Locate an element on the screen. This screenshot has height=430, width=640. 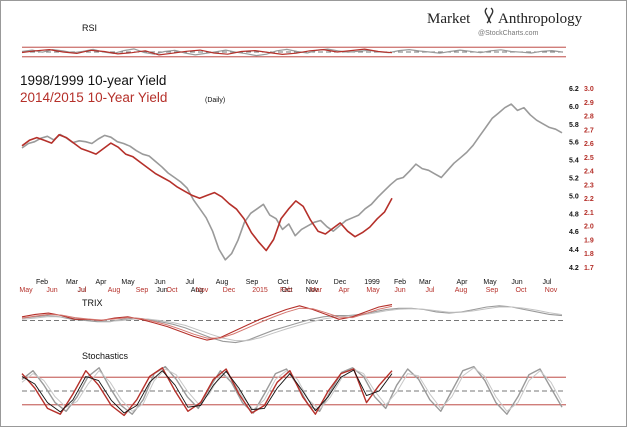
y-tick-left: 4.4 is located at coordinates (574, 250).